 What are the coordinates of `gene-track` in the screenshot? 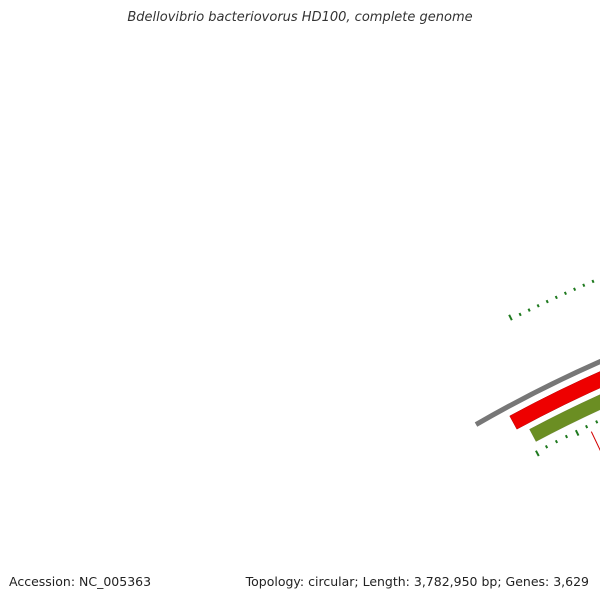 It's located at (564, 418).